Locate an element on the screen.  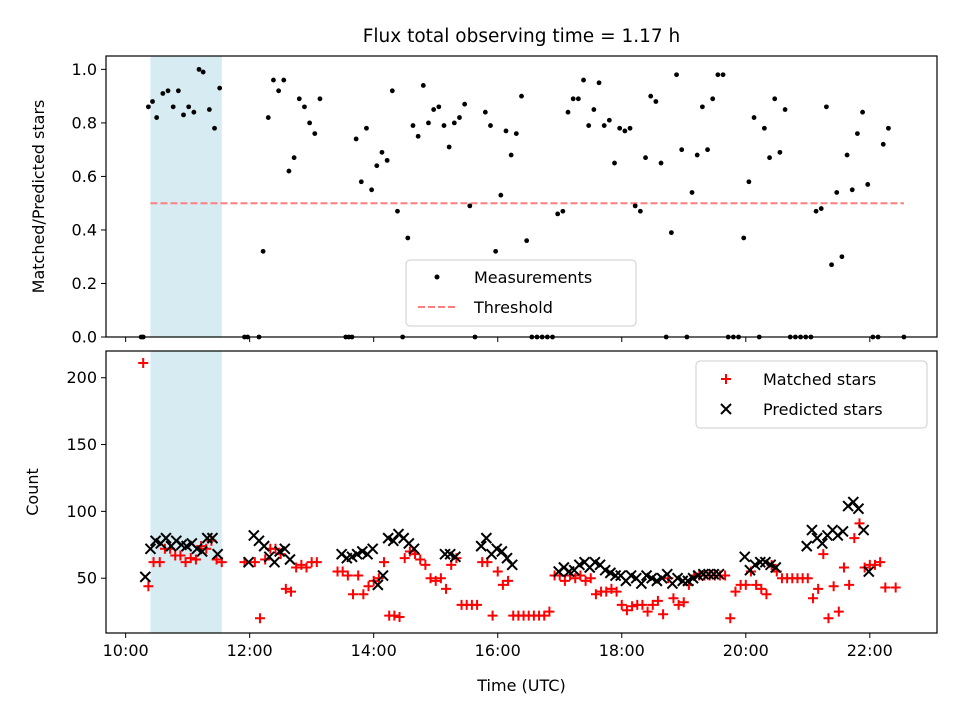
ratio-legend-box is located at coordinates (521, 293).